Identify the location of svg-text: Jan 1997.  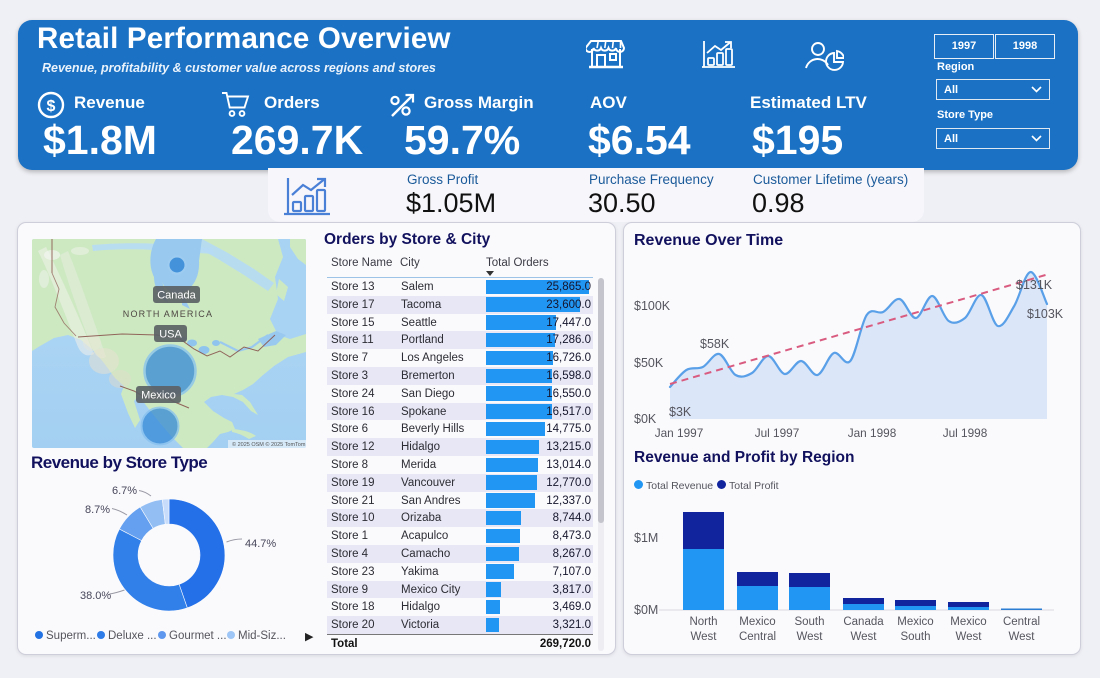
(679, 433).